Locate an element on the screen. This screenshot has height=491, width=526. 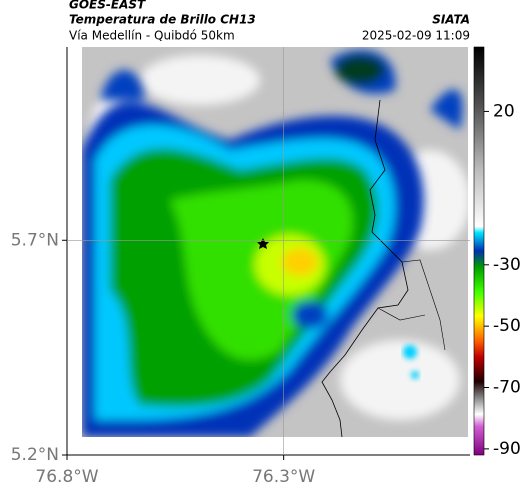
colorbar-tick-label: -30 is located at coordinates (507, 265).